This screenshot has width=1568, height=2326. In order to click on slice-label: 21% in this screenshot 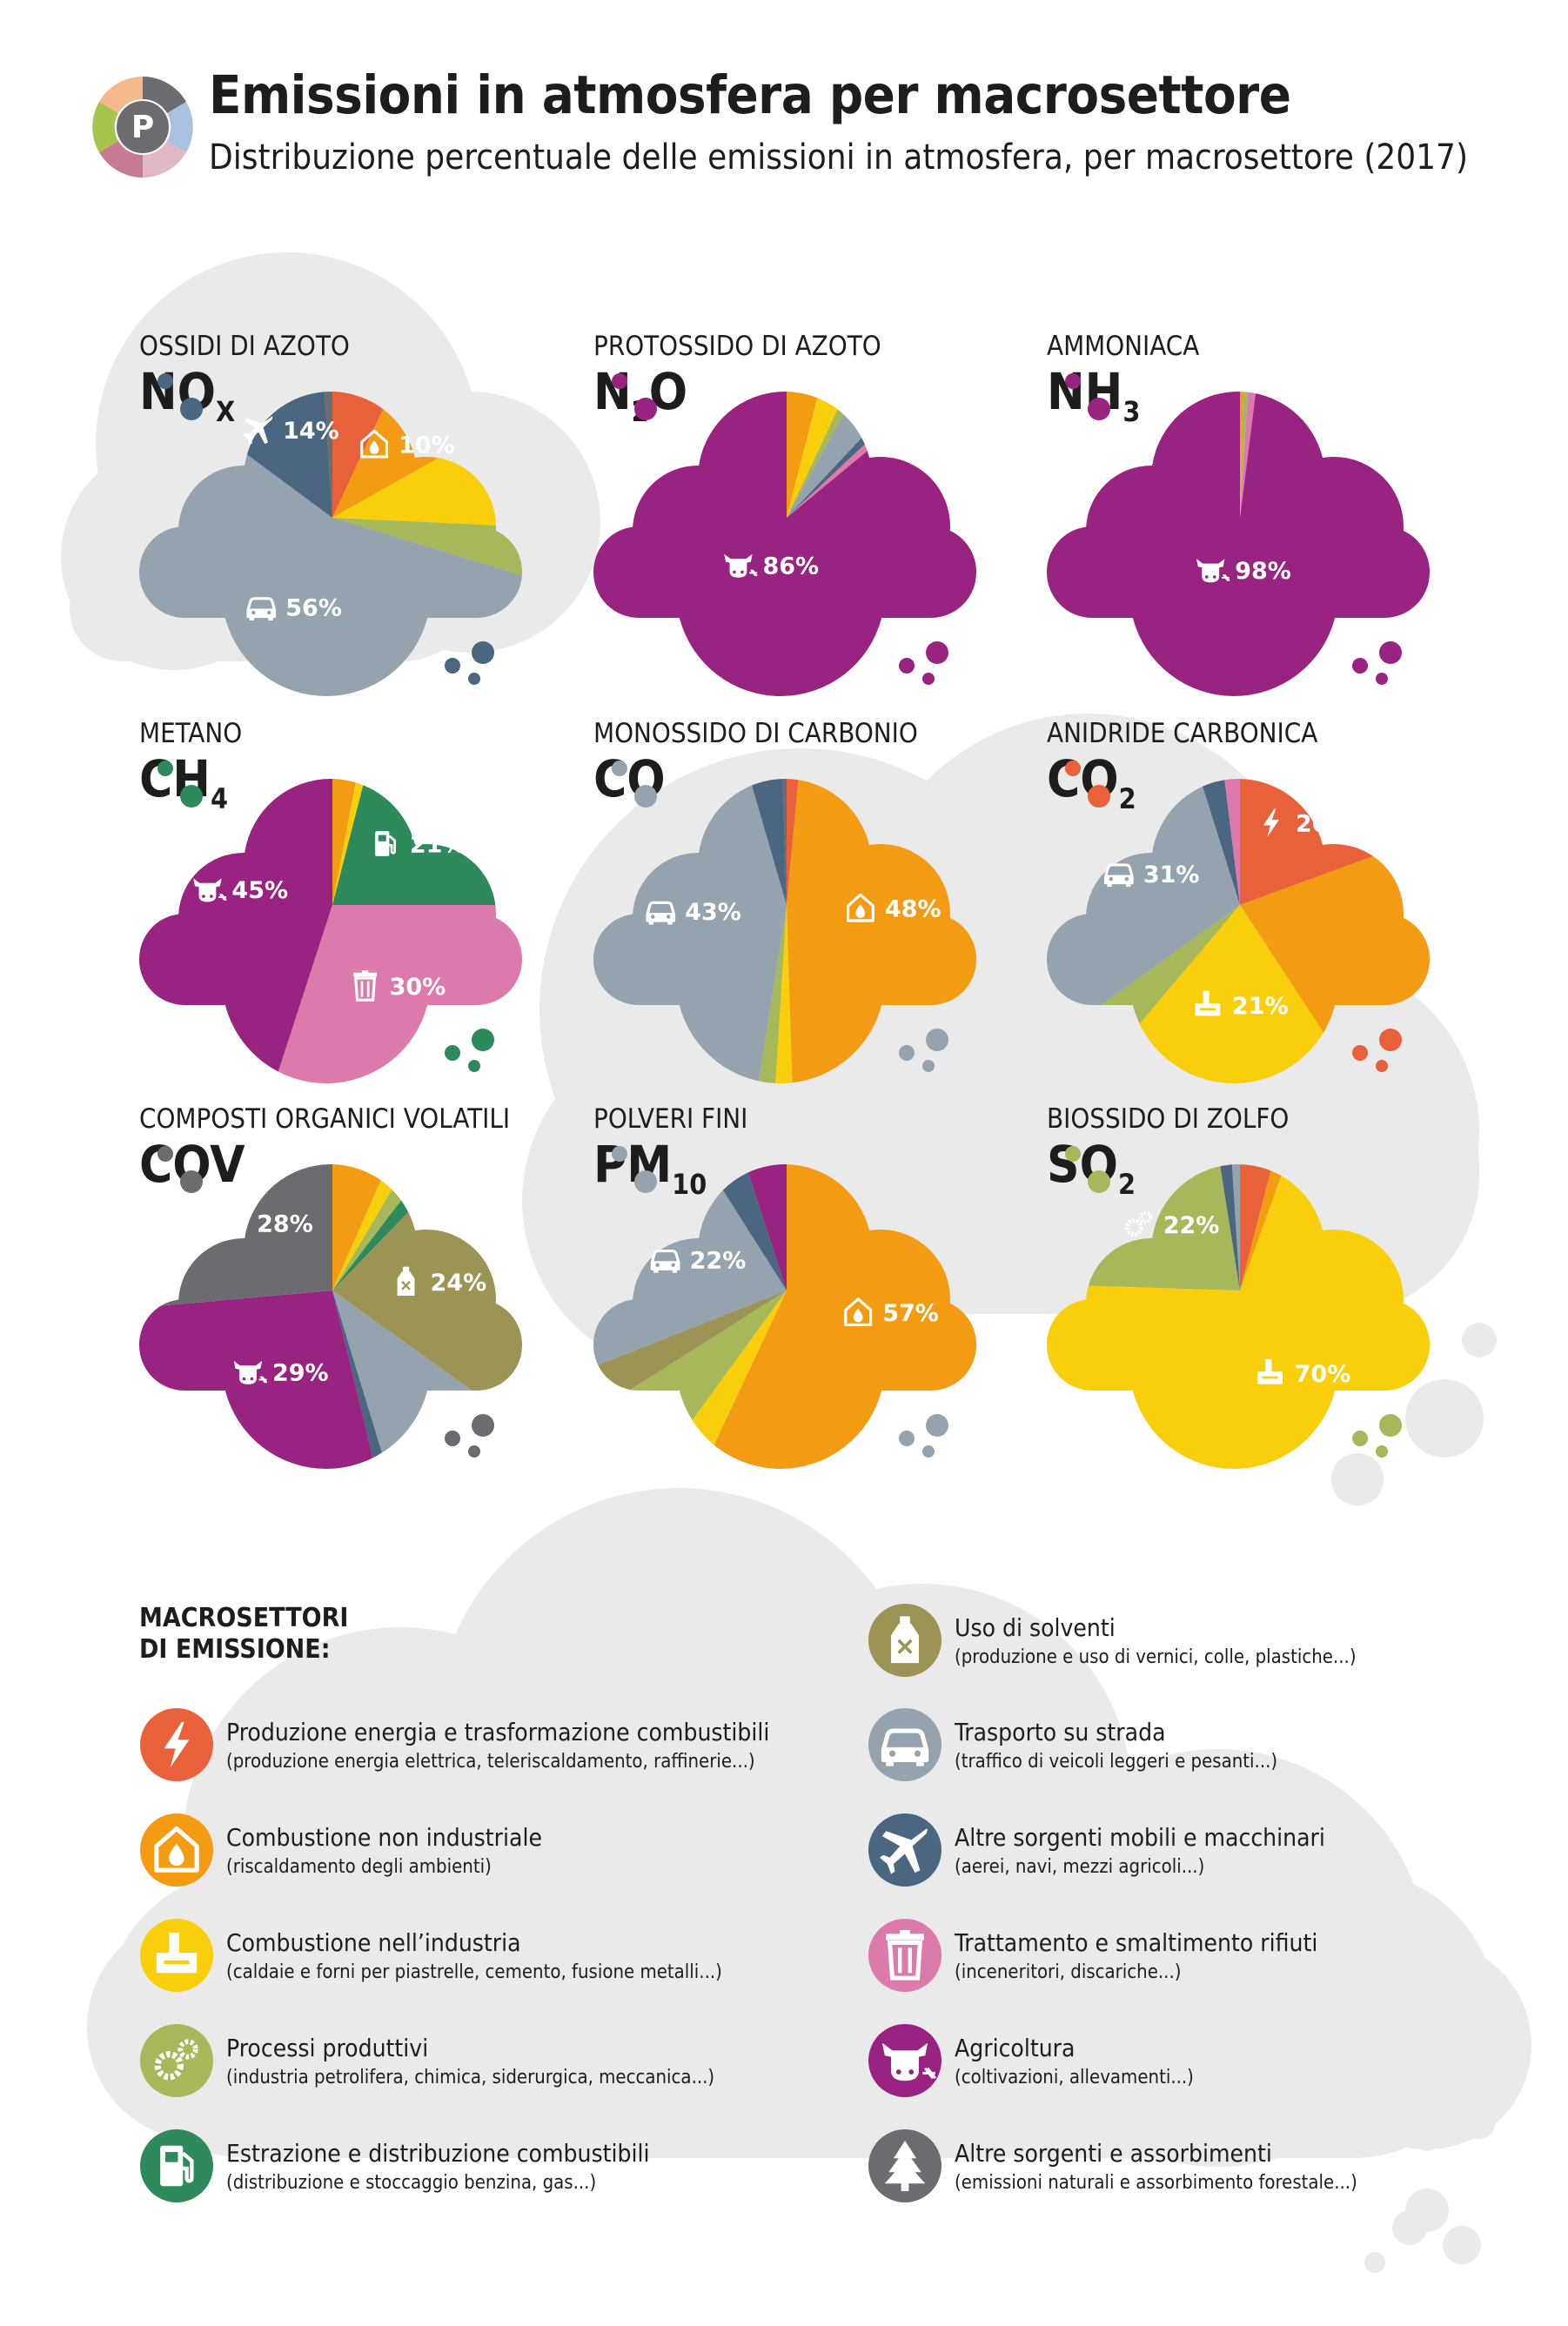, I will do `click(1260, 1006)`.